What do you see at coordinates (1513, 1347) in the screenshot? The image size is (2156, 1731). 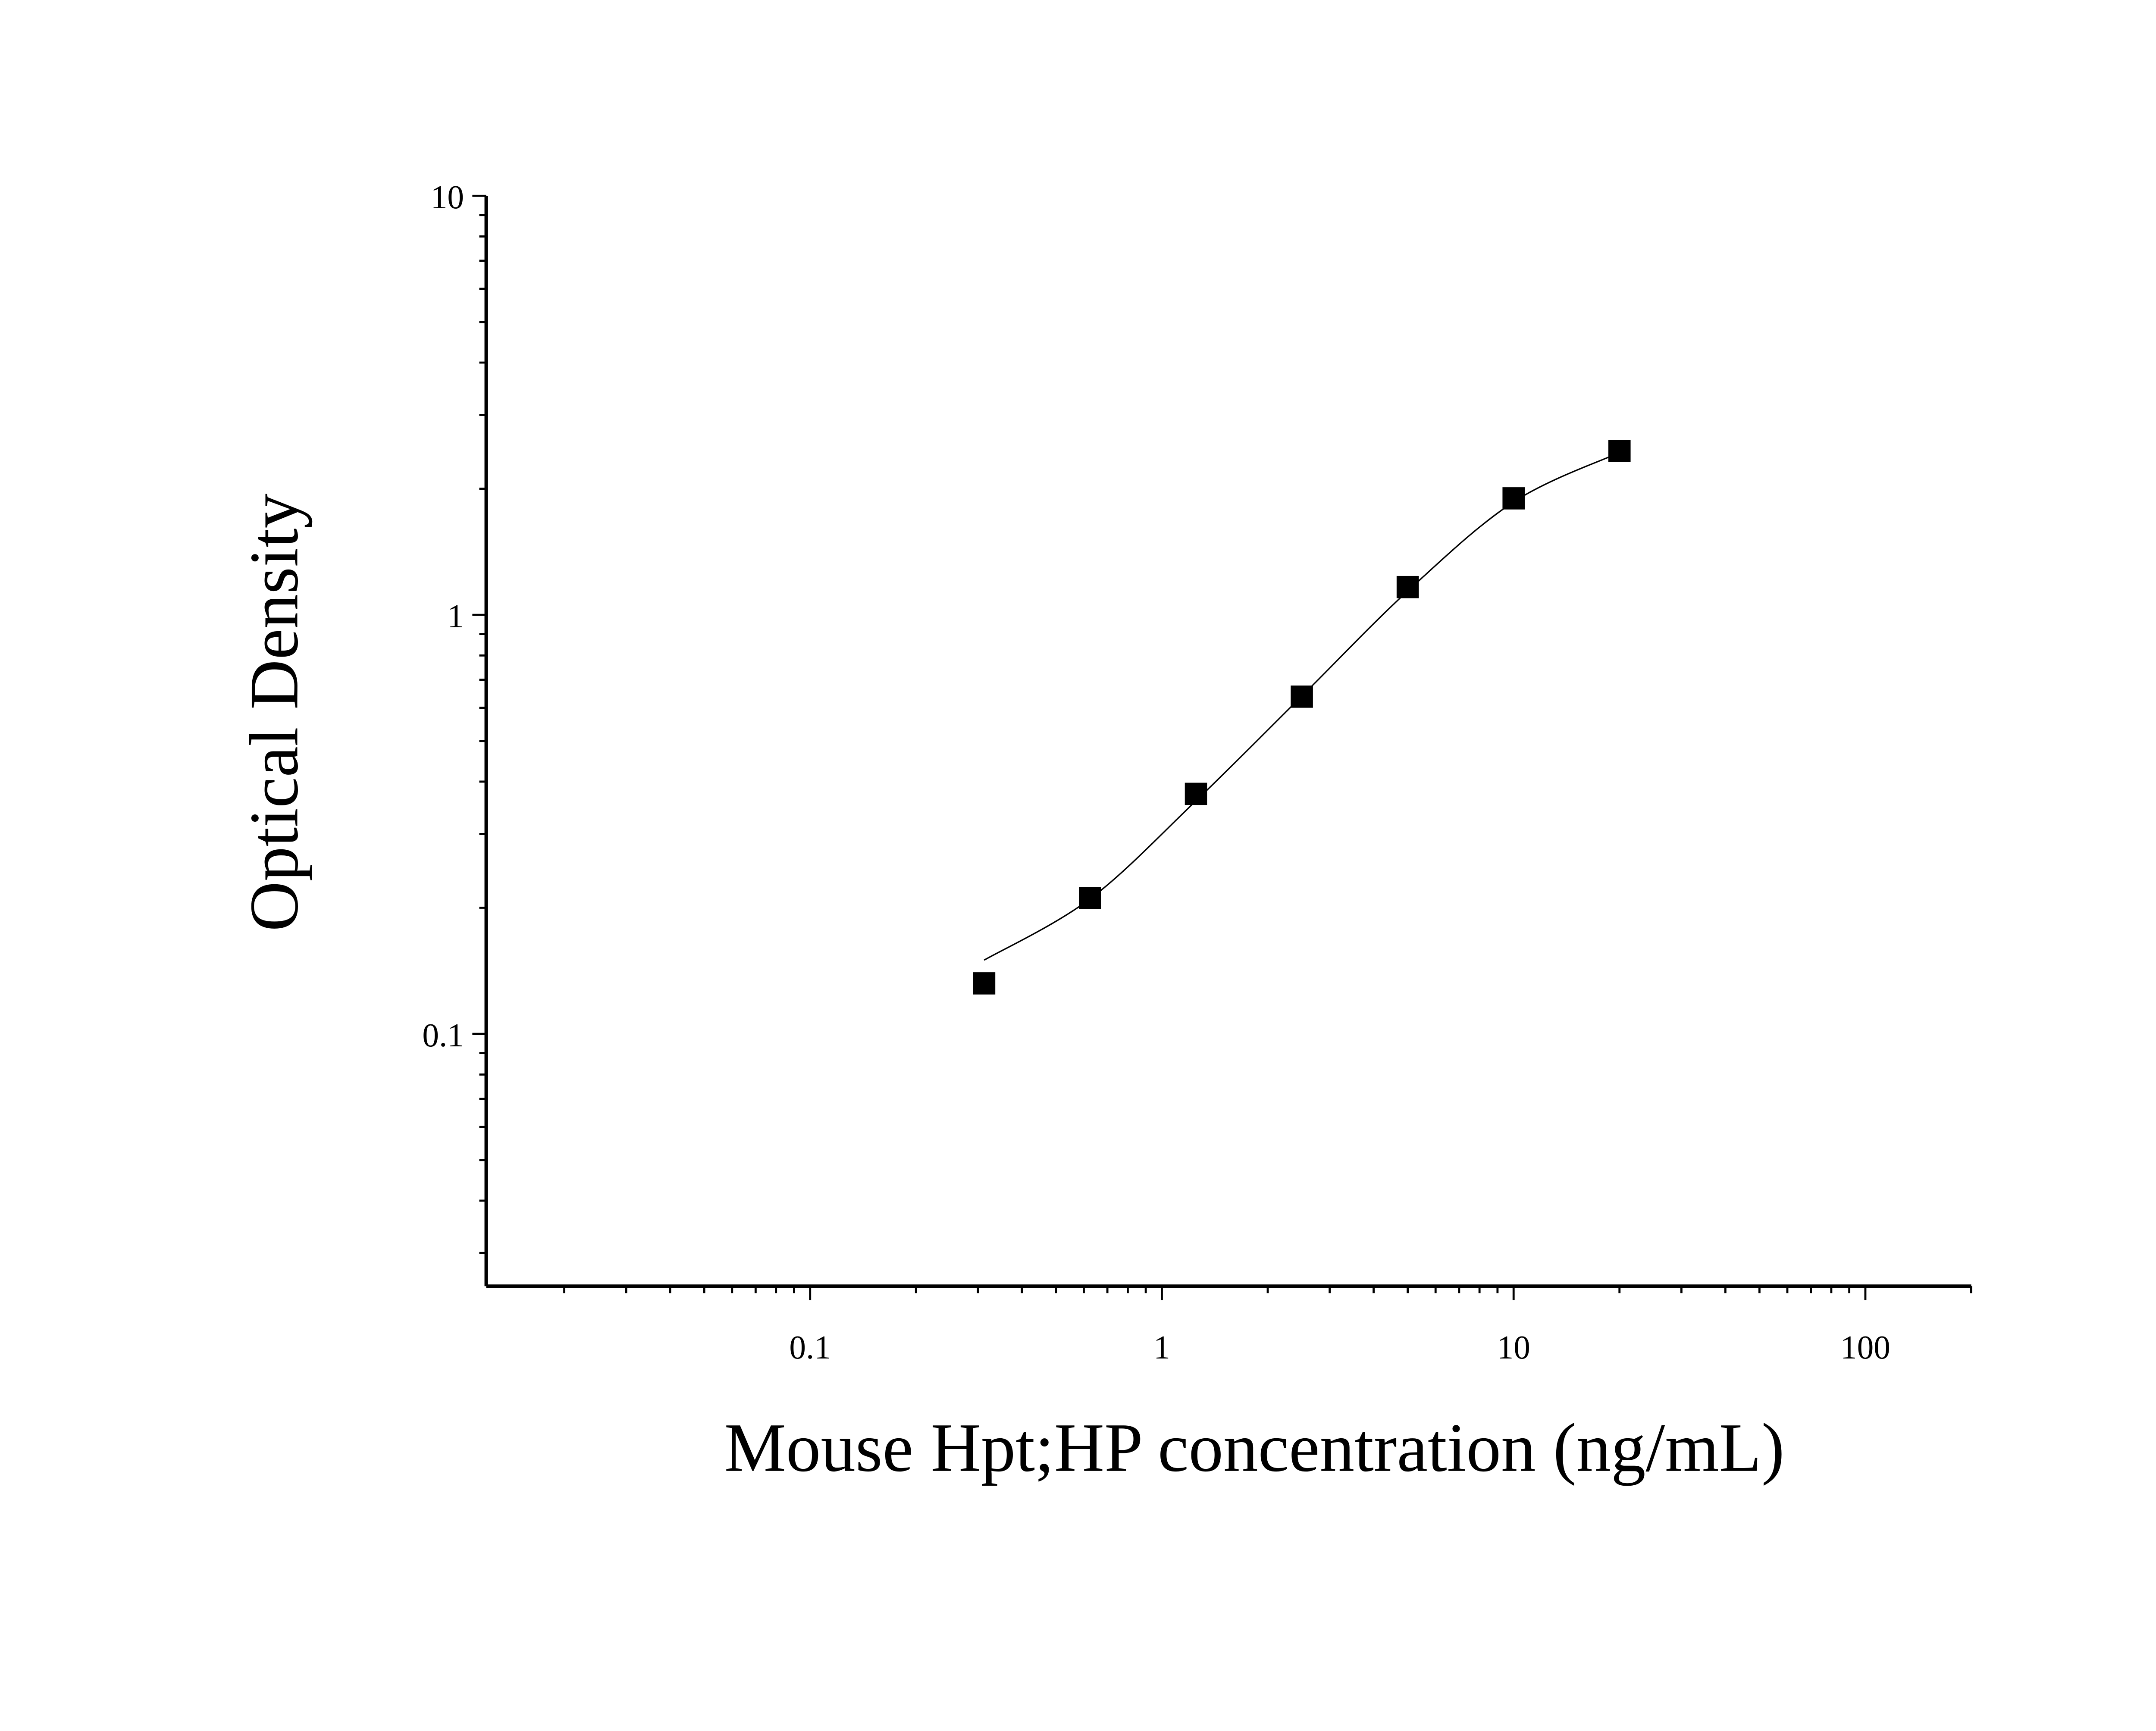 I see `x-tick-label: 10` at bounding box center [1513, 1347].